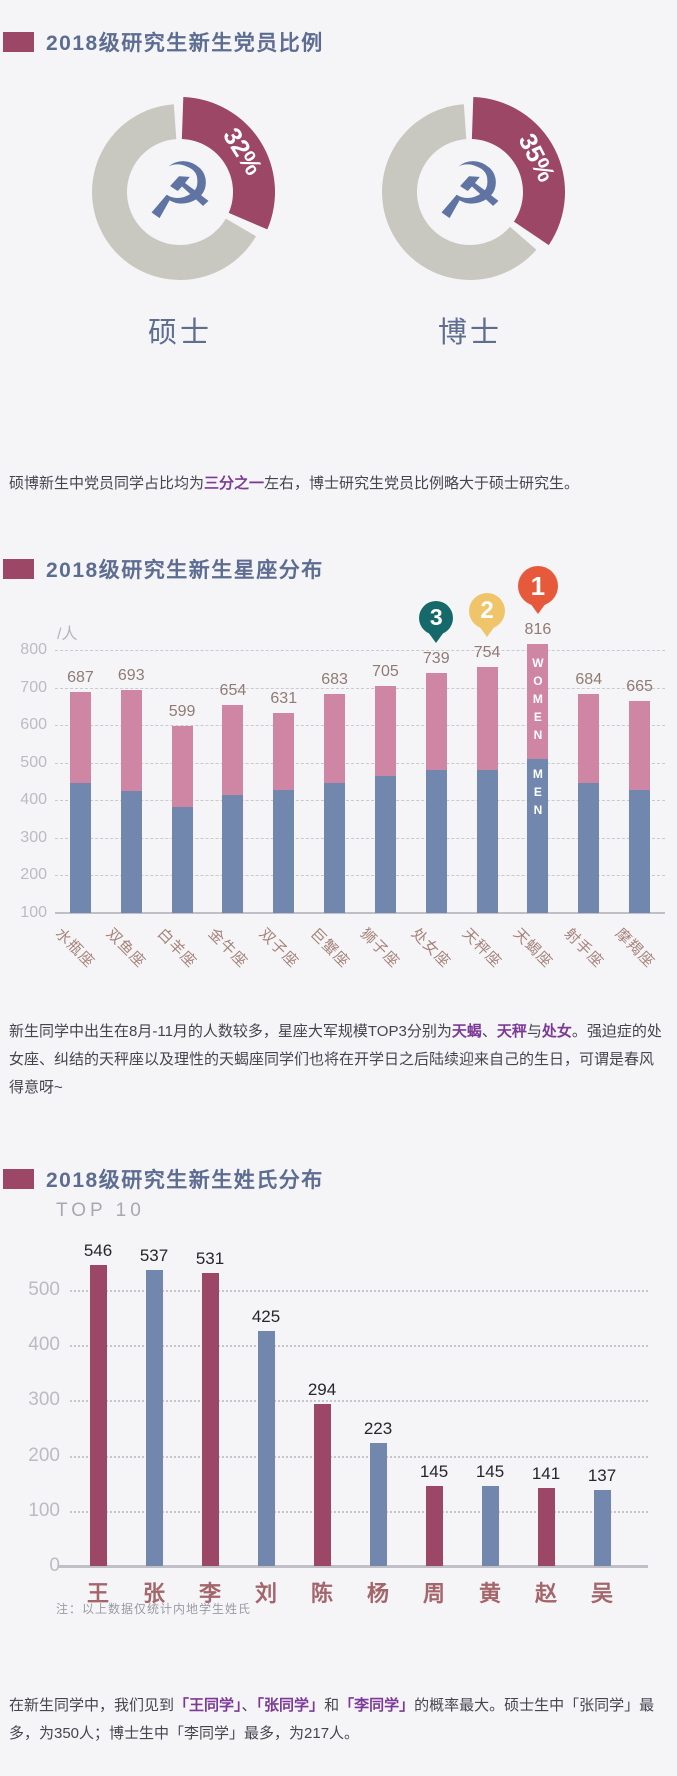  Describe the element at coordinates (545, 1593) in the screenshot. I see `surname-x-label: 赵` at that location.